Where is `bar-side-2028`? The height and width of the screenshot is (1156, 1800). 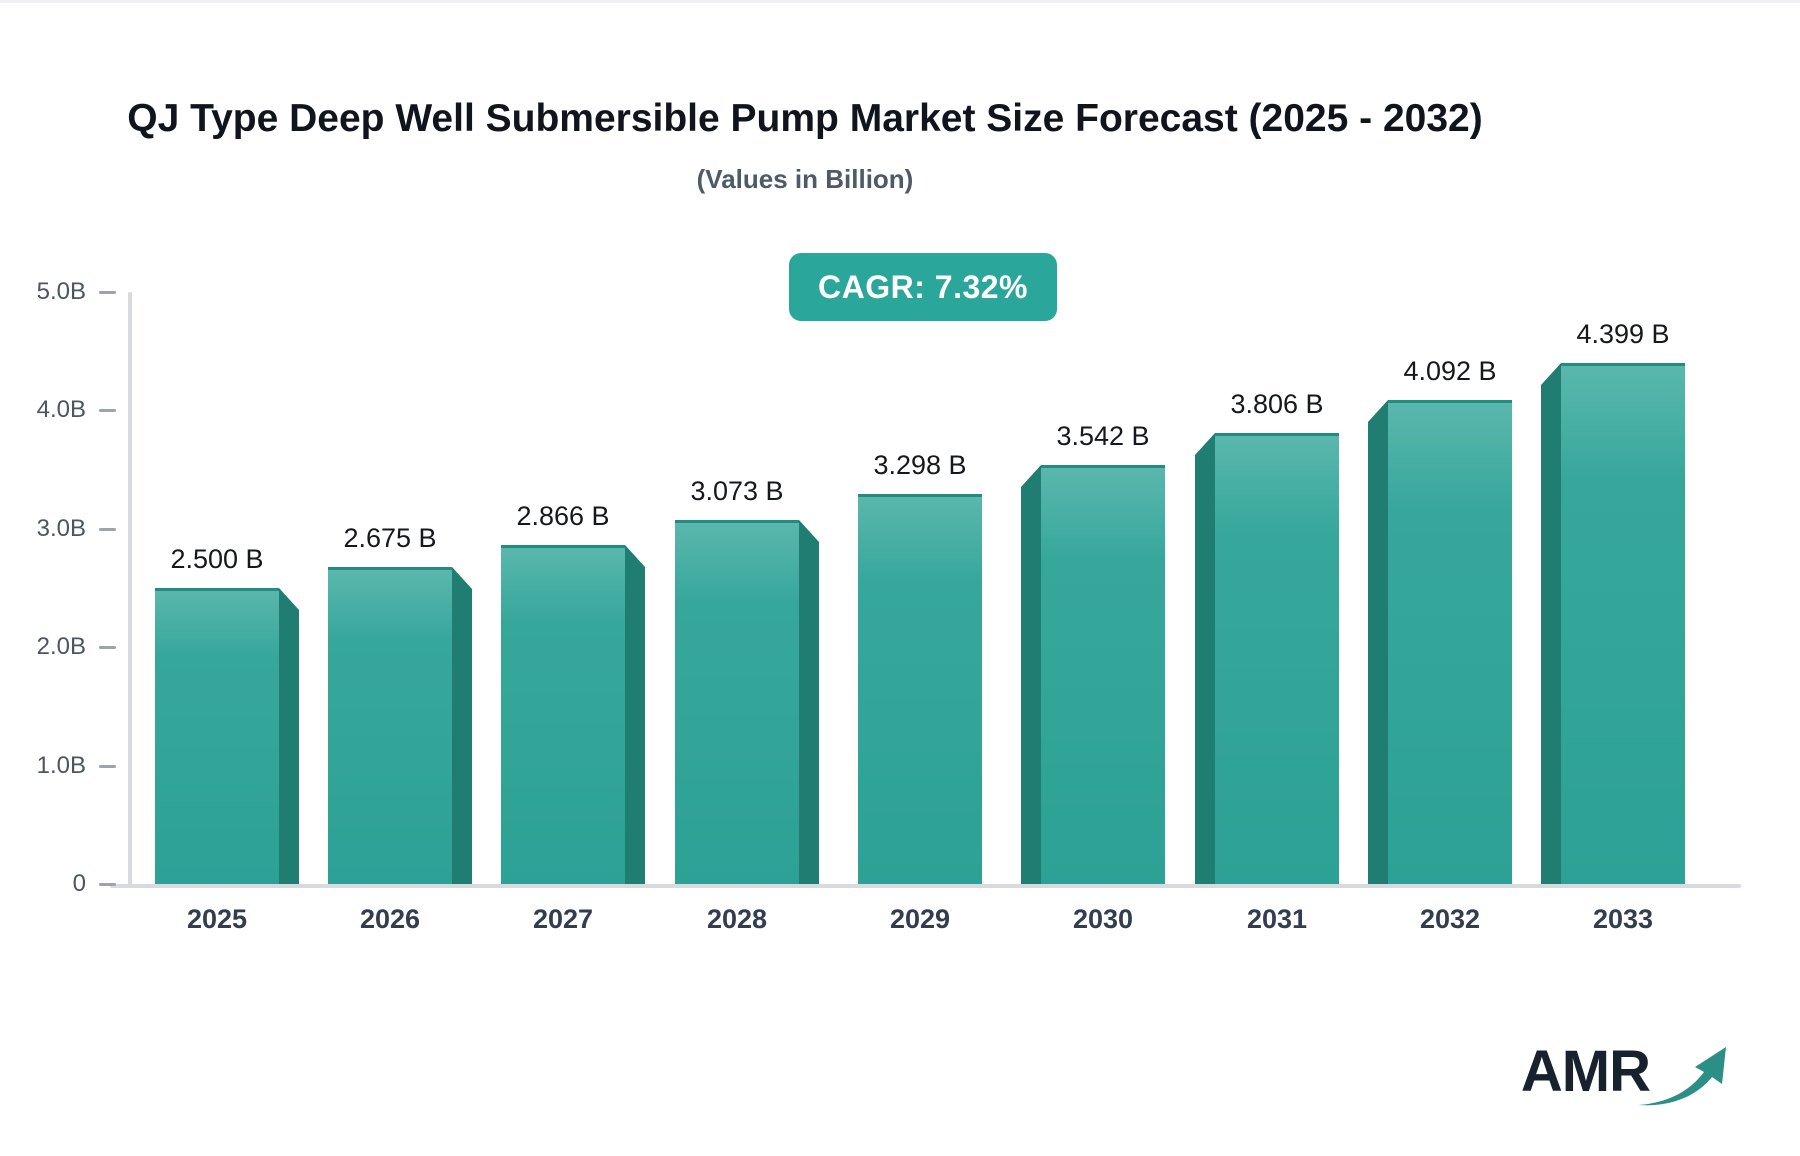
bar-side-2028 is located at coordinates (809, 702).